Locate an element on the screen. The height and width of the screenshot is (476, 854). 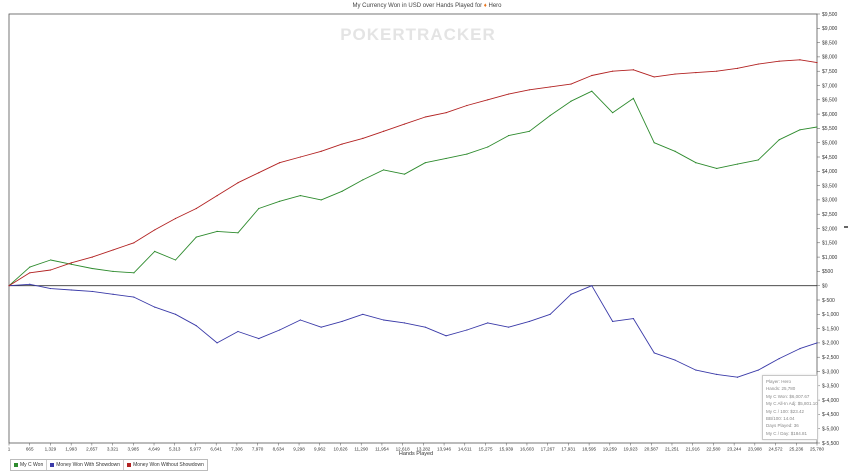
x-tick-label: 15,939 is located at coordinates (506, 449).